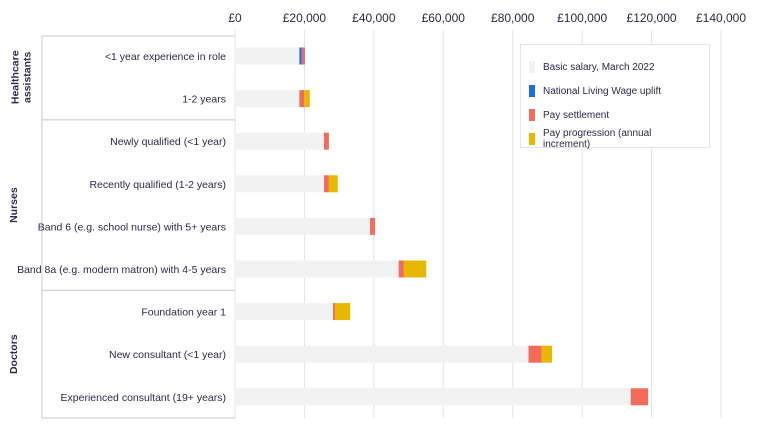 The image size is (760, 430). Describe the element at coordinates (374, 18) in the screenshot. I see `x-tick-label: £40,000` at that location.